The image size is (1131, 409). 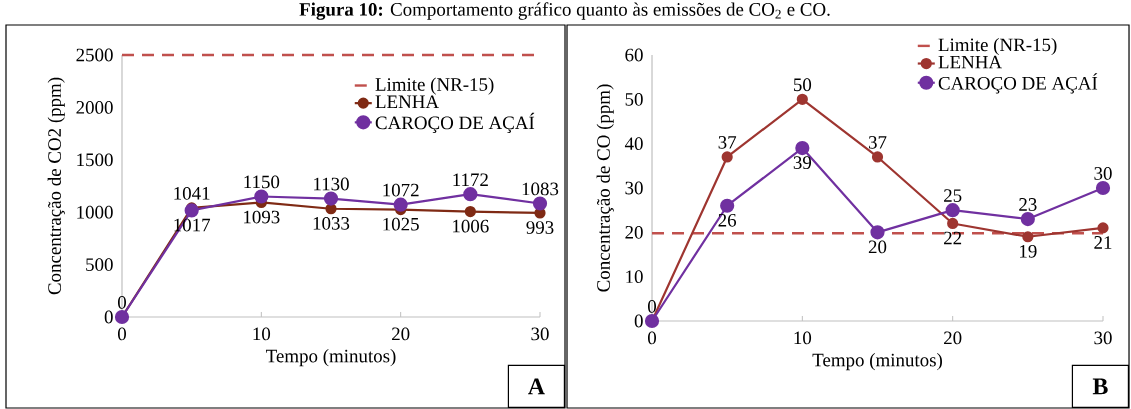 What do you see at coordinates (94, 55) in the screenshot?
I see `y-tick-label: 2500` at bounding box center [94, 55].